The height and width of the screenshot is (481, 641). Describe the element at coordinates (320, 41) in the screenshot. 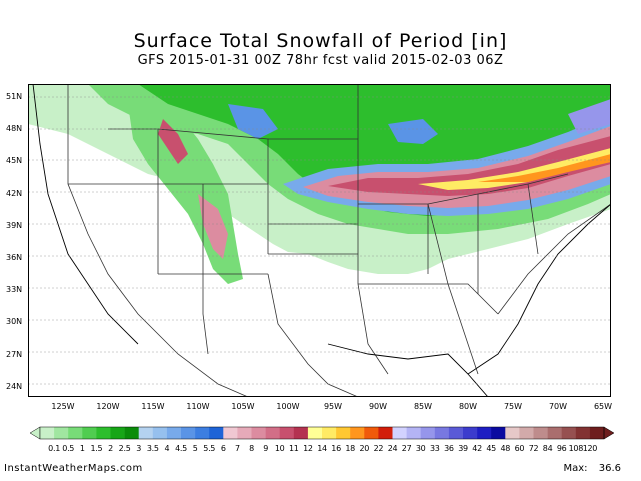

I see `map-title: Surface Total Snowfall of Period [in]` at that location.